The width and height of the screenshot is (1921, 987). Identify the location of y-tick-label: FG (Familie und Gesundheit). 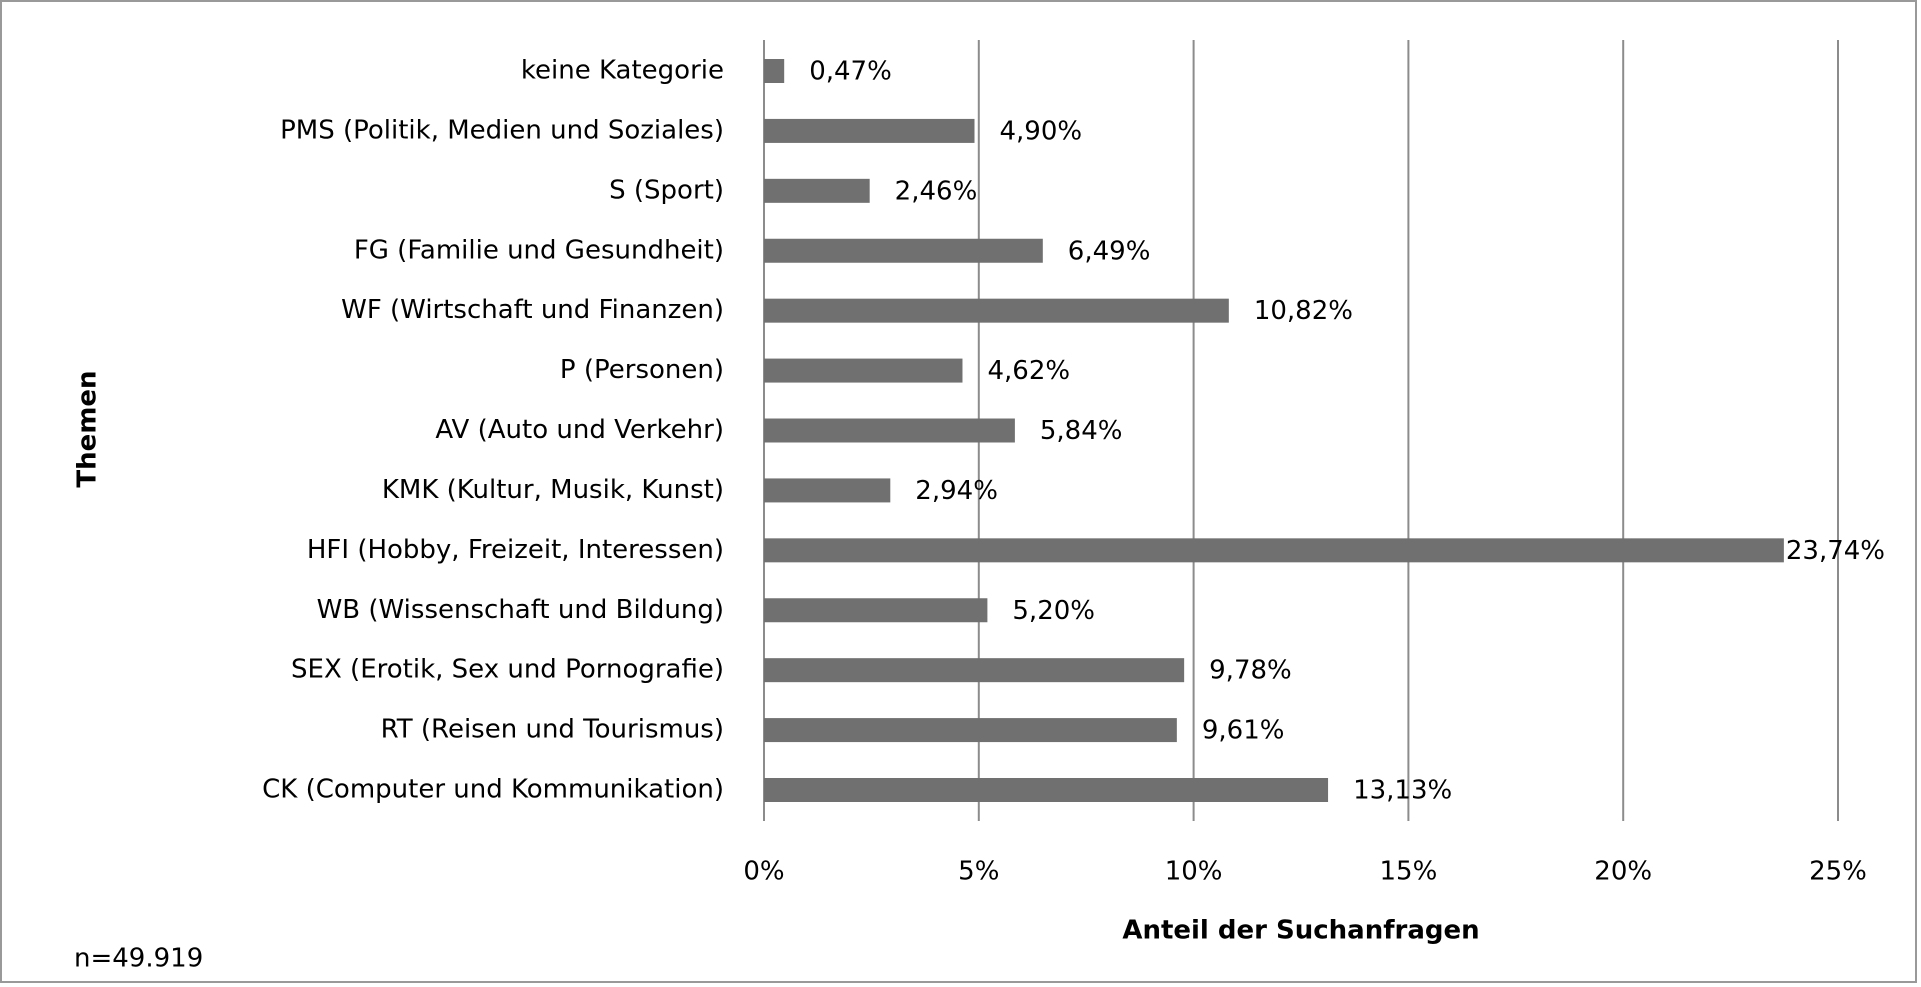
(539, 250).